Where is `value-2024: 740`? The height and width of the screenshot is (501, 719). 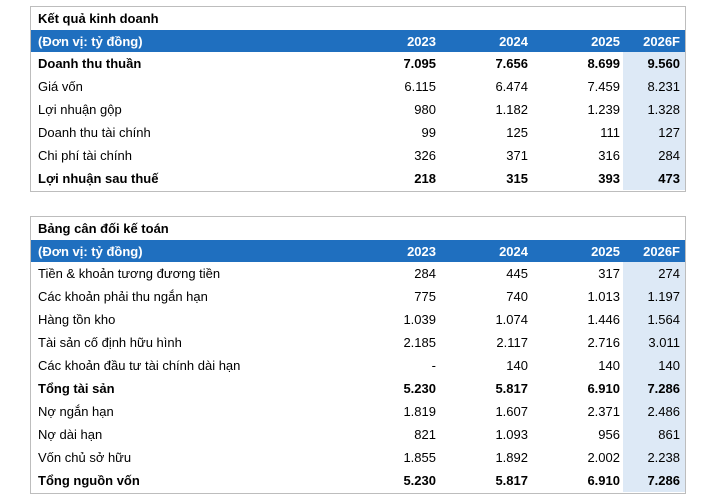 value-2024: 740 is located at coordinates (517, 296).